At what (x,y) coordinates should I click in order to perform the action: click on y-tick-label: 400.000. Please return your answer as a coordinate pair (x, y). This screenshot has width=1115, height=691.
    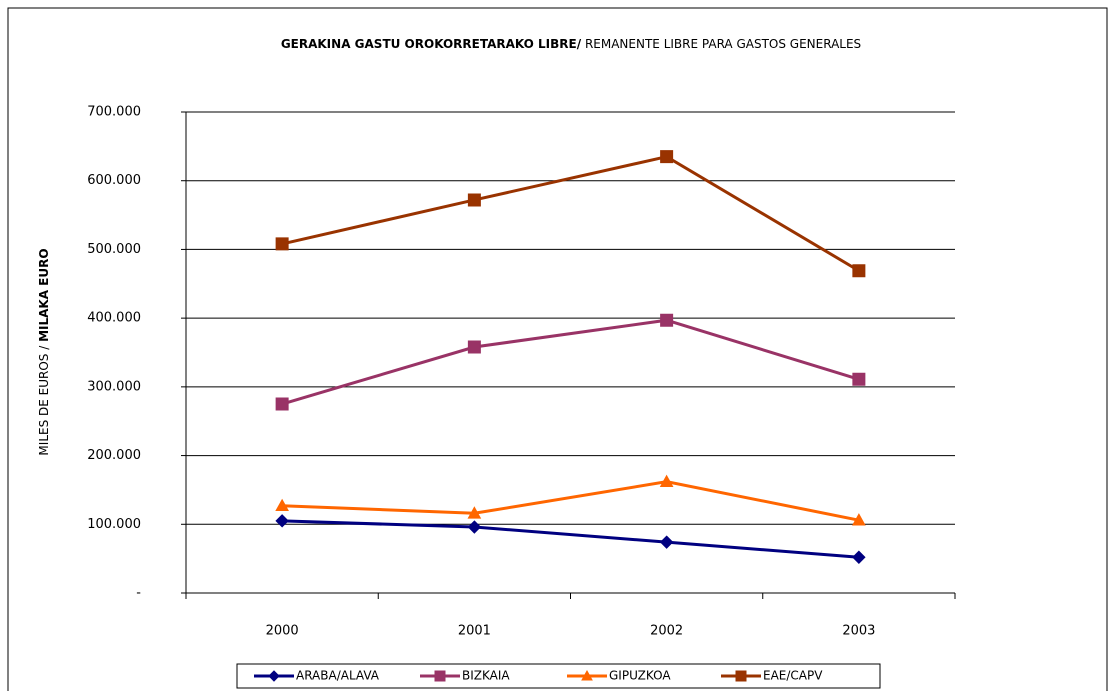
    Looking at the image, I should click on (114, 318).